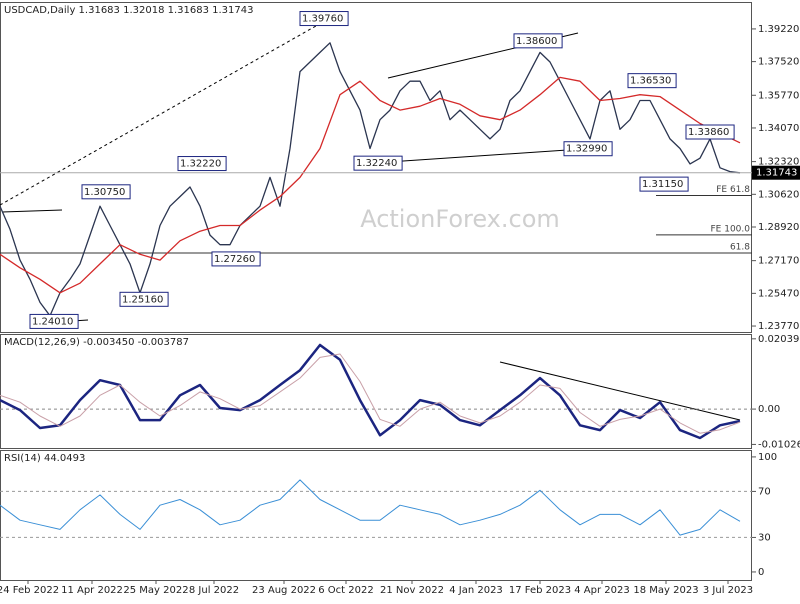 Image resolution: width=800 pixels, height=604 pixels. I want to click on y-tick-label: 100, so click(767, 457).